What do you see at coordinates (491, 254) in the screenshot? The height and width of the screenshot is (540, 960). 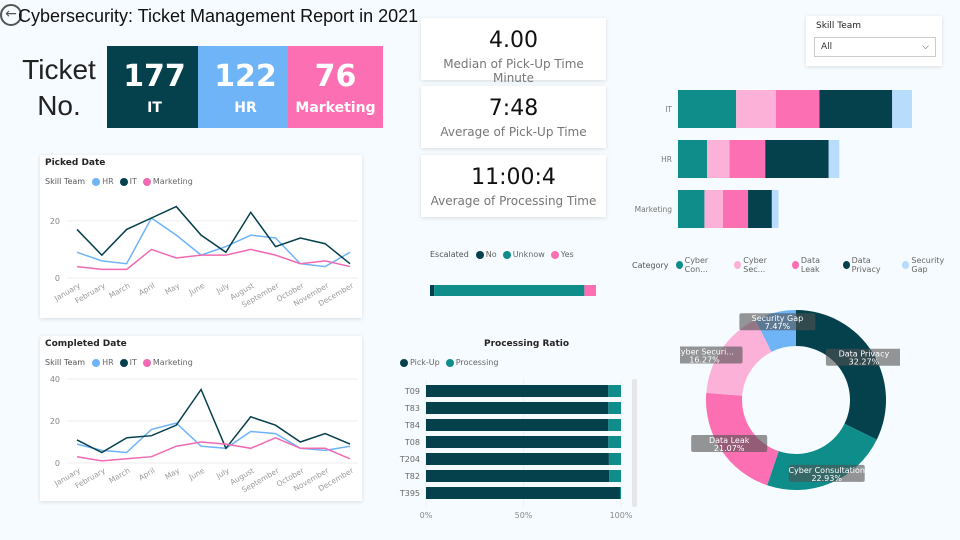 I see `legend-label: No` at bounding box center [491, 254].